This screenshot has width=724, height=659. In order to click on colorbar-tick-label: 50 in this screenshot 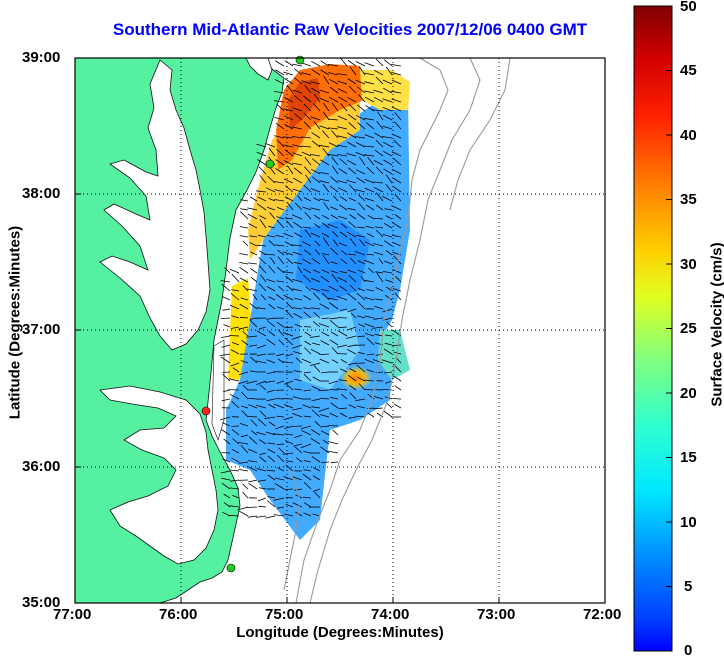, I will do `click(688, 7)`.